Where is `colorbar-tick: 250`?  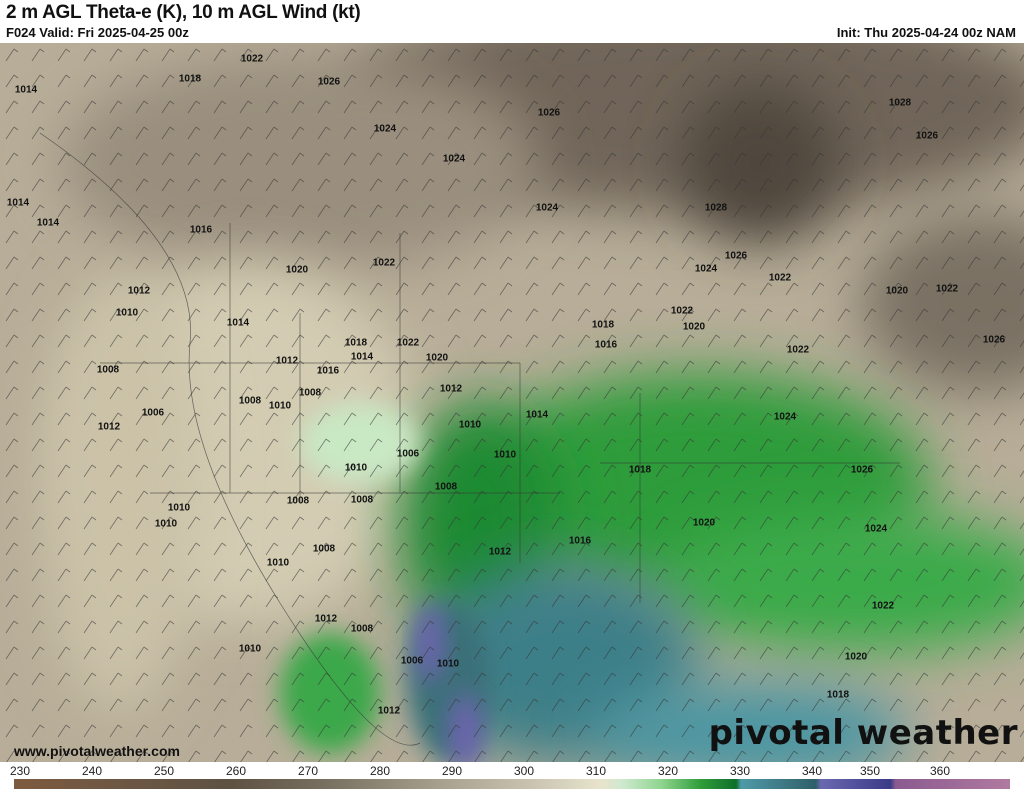 colorbar-tick: 250 is located at coordinates (164, 771).